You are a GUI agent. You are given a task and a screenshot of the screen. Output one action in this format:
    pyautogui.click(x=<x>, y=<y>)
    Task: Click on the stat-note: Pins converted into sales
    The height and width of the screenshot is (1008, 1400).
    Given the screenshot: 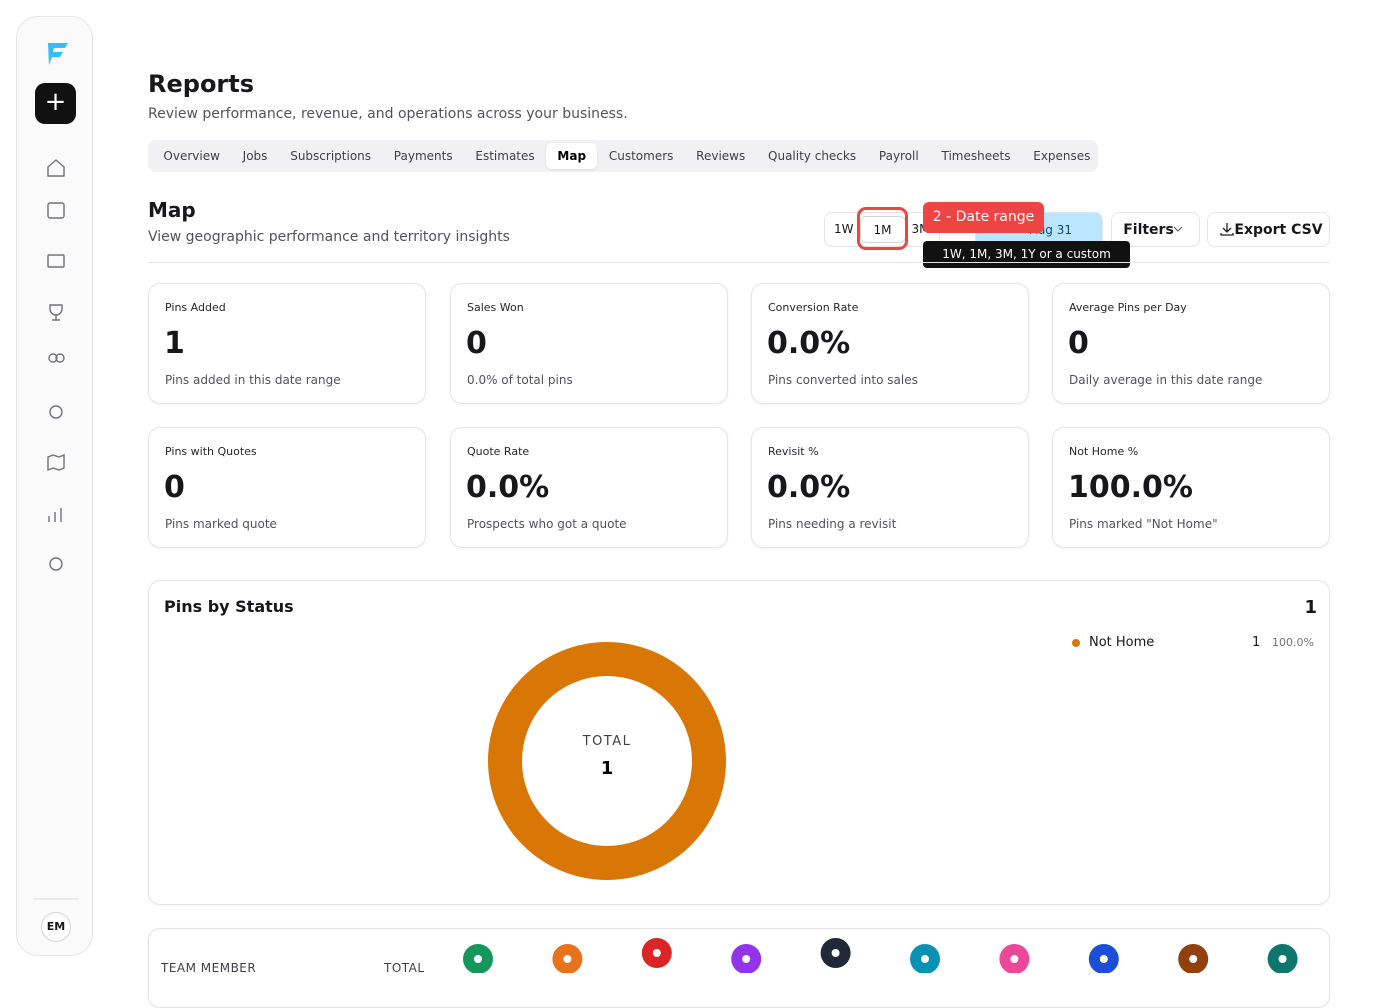 What is the action you would take?
    pyautogui.click(x=843, y=380)
    